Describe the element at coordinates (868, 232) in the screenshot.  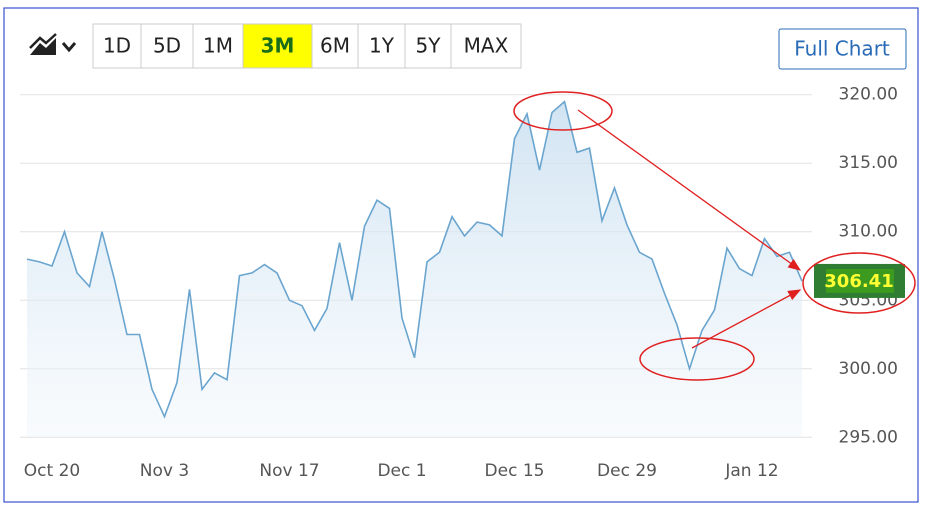
I see `y-tick-label: 310.00` at that location.